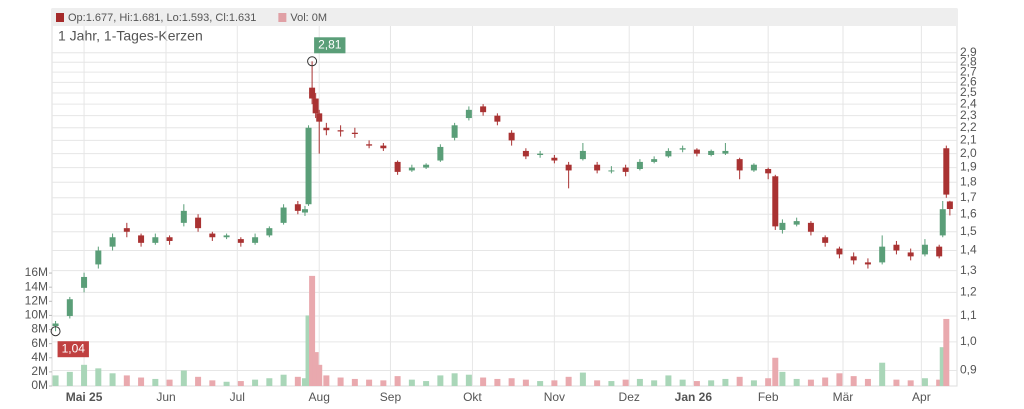 This screenshot has height=409, width=1024. I want to click on y2-tick-label: 16M, so click(36, 272).